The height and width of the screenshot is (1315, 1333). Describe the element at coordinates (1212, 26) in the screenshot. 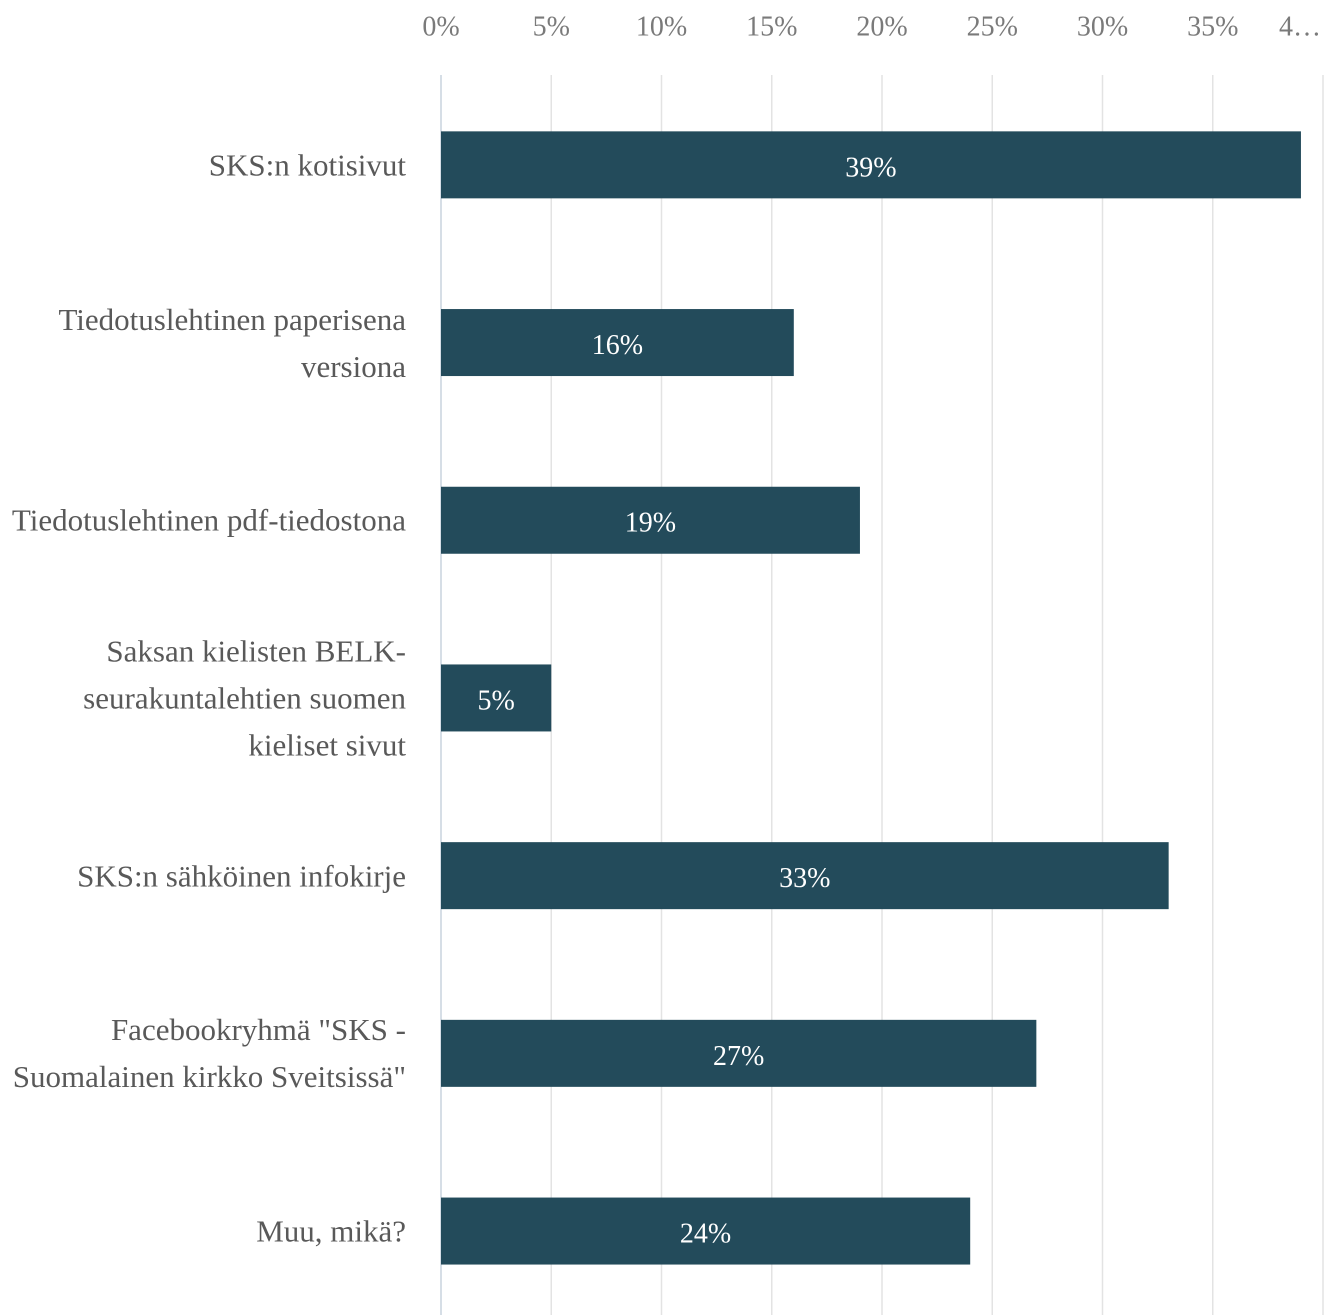

I see `x-tick-label: 35%` at that location.